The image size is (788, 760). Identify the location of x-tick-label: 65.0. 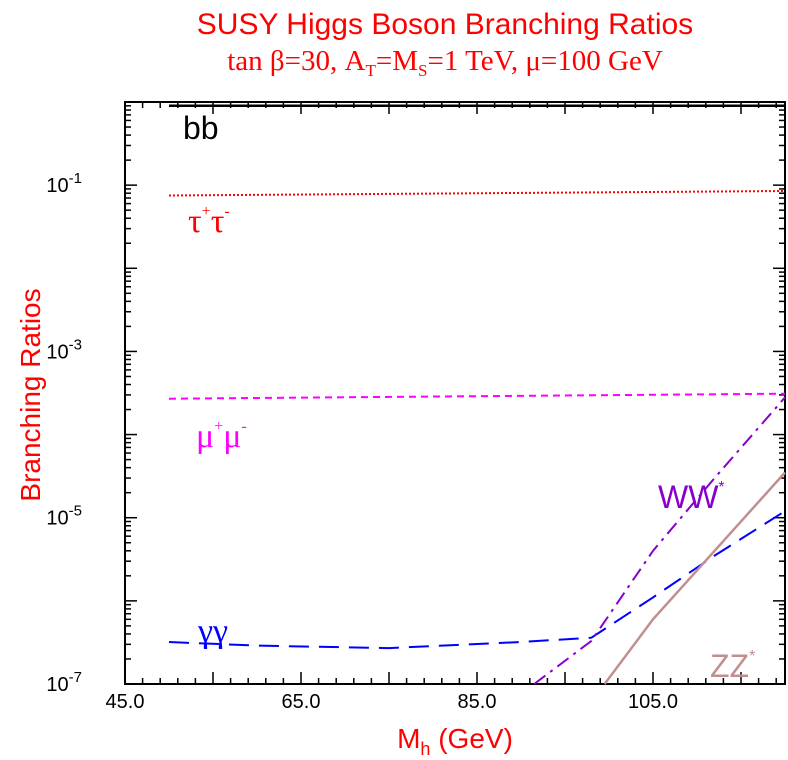
(301, 702).